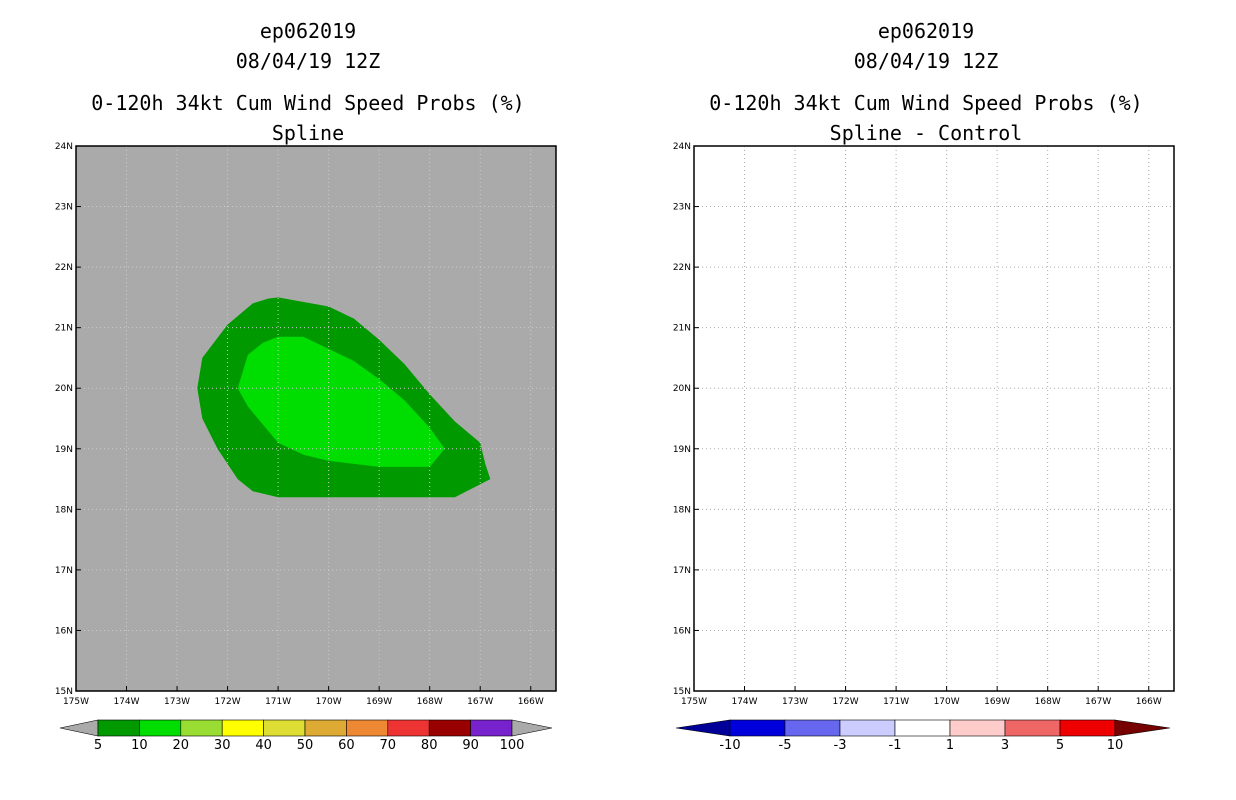  What do you see at coordinates (263, 745) in the screenshot?
I see `colorbar-label: 40` at bounding box center [263, 745].